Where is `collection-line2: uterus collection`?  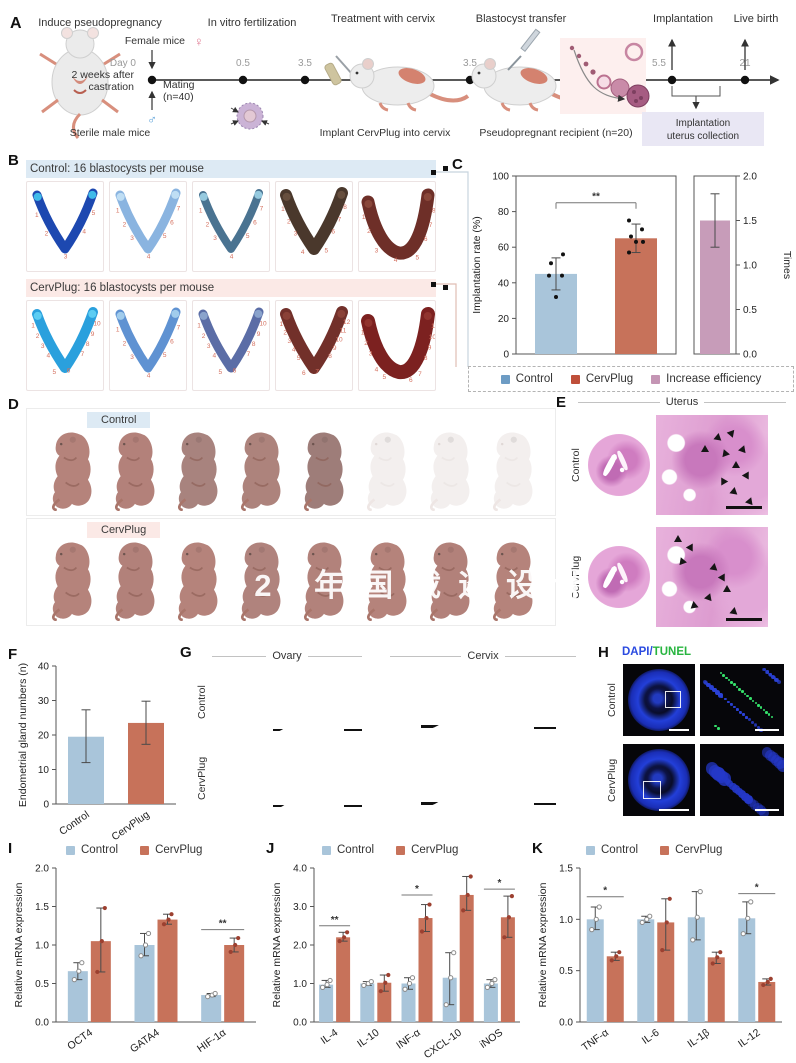
collection-line2: uterus collection is located at coordinates (703, 136).